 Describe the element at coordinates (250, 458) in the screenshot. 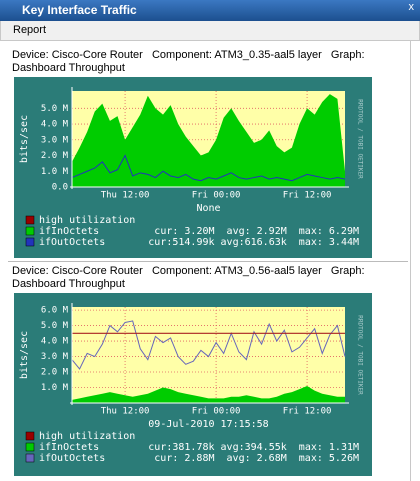

I see `legend-stats: cur: 2.88M avg: 2.68M max: 5.26M` at that location.